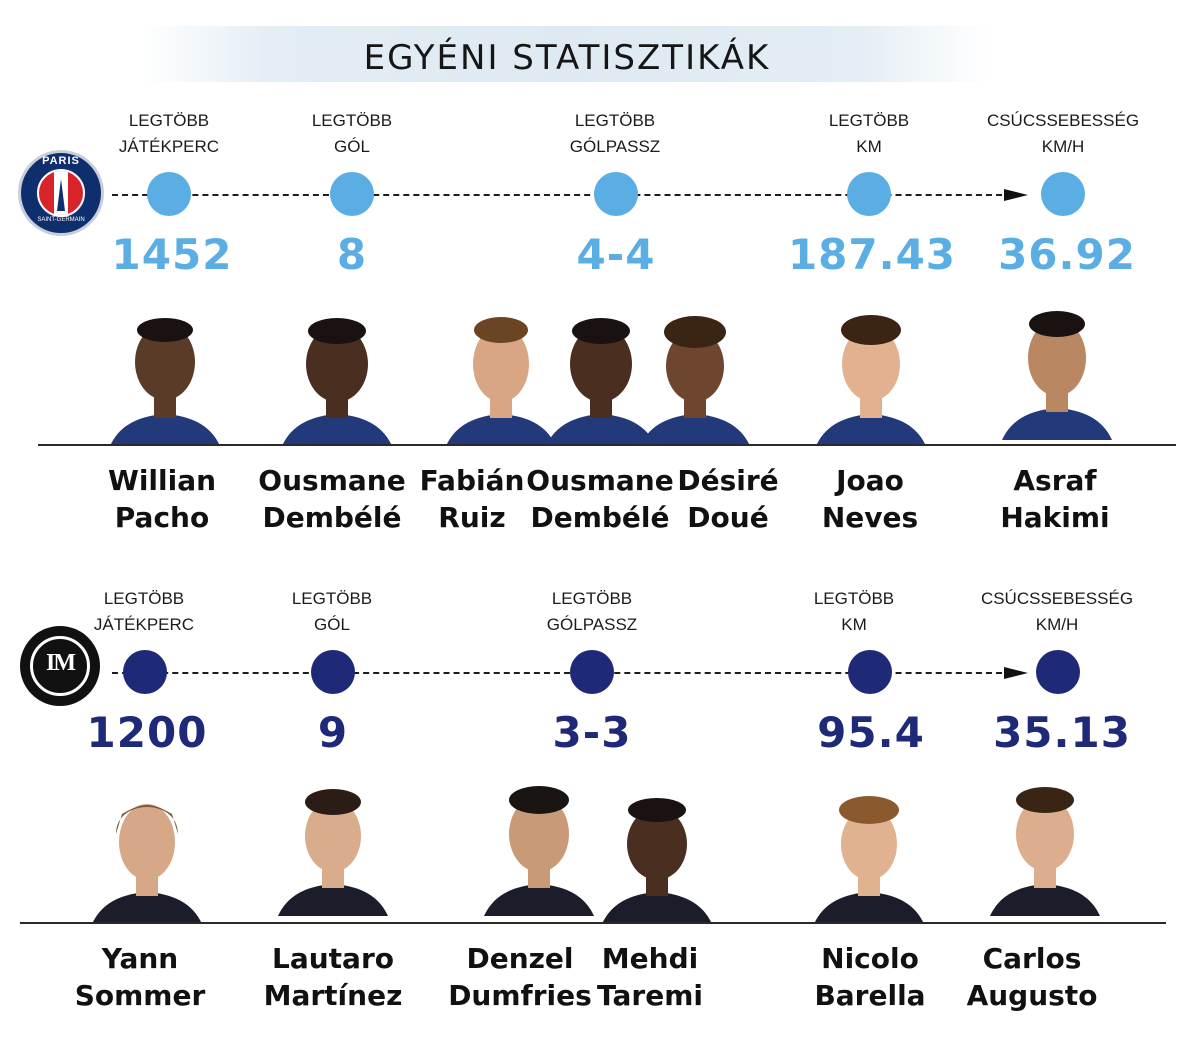 This screenshot has width=1200, height=1047. What do you see at coordinates (854, 611) in the screenshot?
I see `inter-stat-label: LEGTÖBB KM` at bounding box center [854, 611].